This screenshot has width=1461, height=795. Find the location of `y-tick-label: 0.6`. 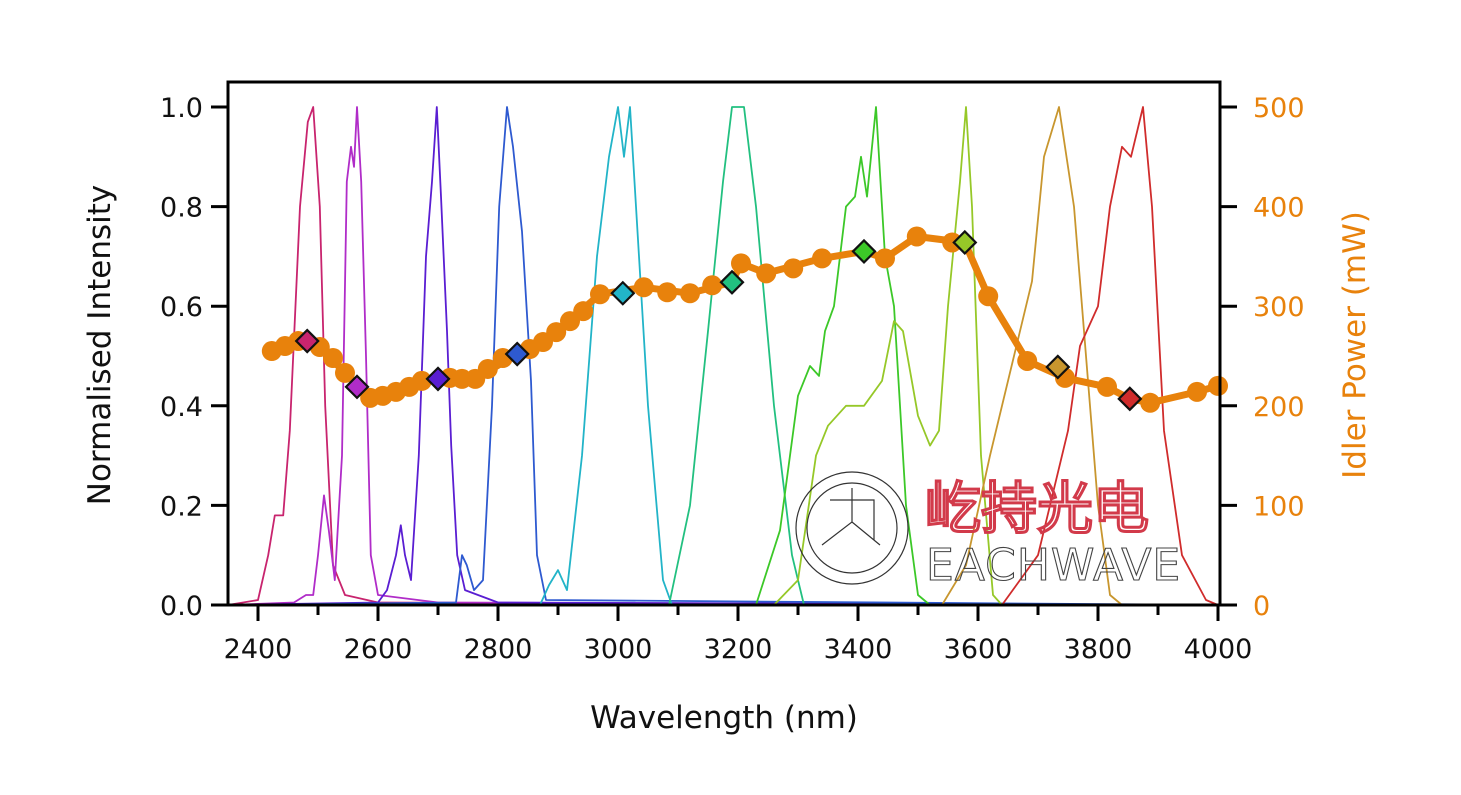

y-tick-label: 0.6 is located at coordinates (181, 307).